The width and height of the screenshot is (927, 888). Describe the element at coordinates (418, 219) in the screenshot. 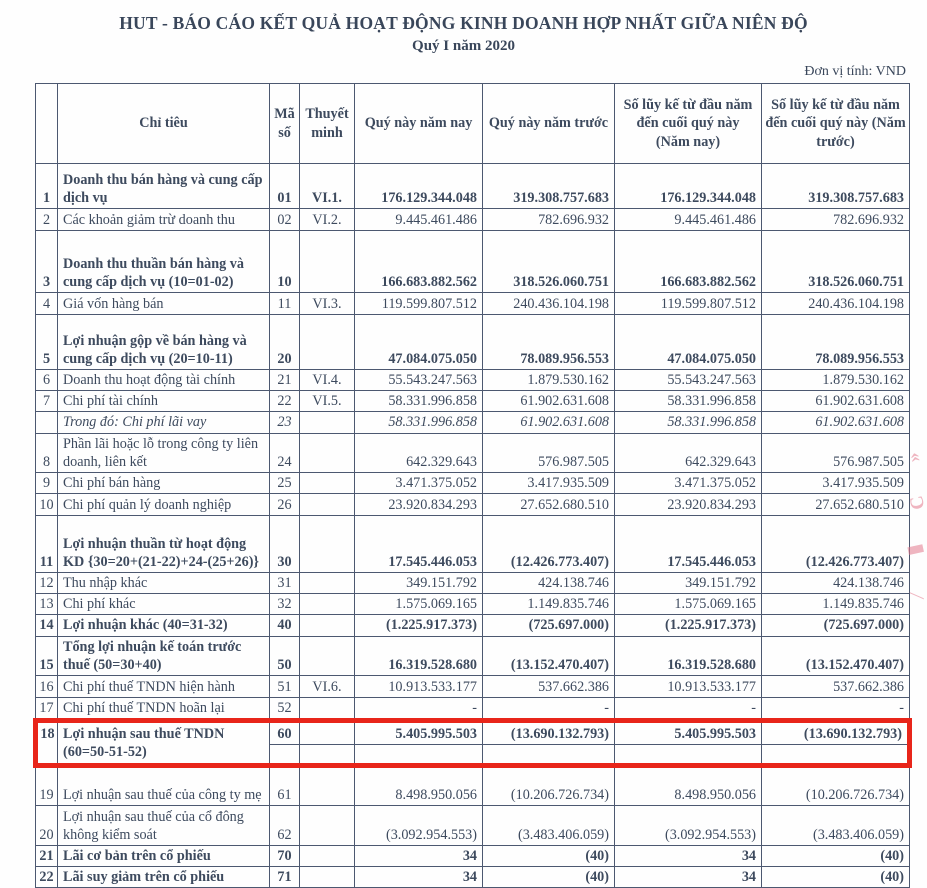

I see `value-cell: 9.445.461.486` at that location.